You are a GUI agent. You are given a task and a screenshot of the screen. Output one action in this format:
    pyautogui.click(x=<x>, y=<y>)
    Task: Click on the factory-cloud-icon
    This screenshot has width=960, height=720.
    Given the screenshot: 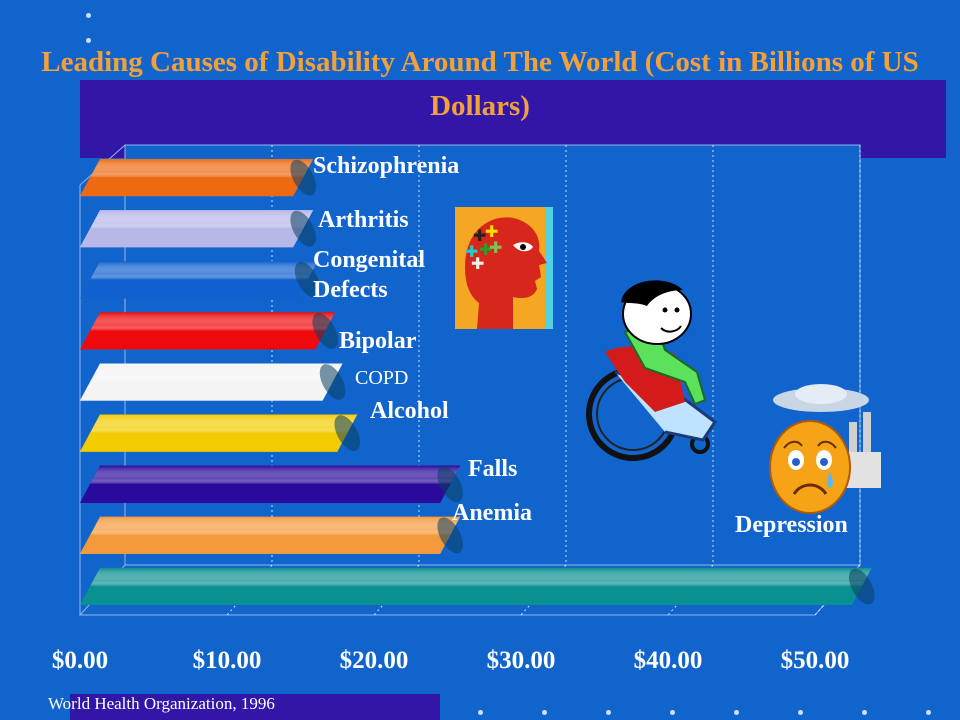 What is the action you would take?
    pyautogui.click(x=827, y=436)
    